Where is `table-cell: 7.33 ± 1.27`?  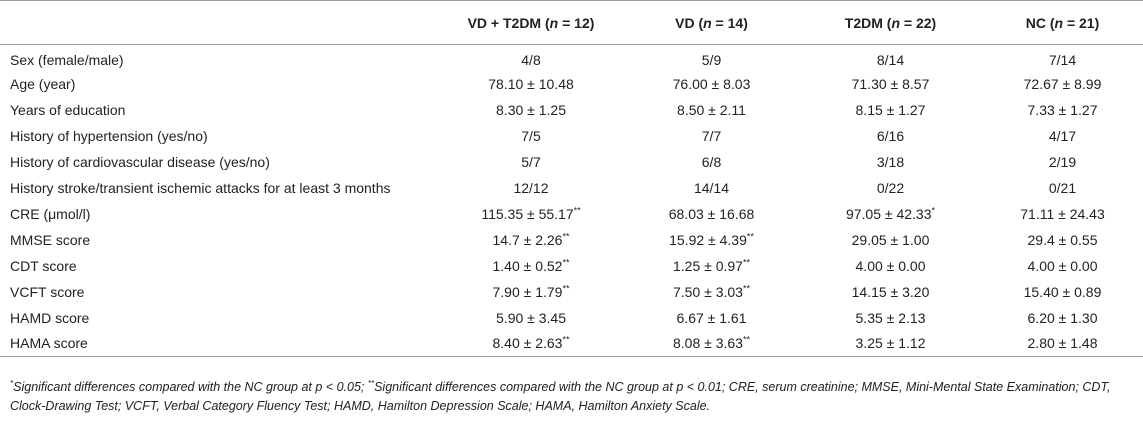
table-cell: 7.33 ± 1.27 is located at coordinates (1062, 110).